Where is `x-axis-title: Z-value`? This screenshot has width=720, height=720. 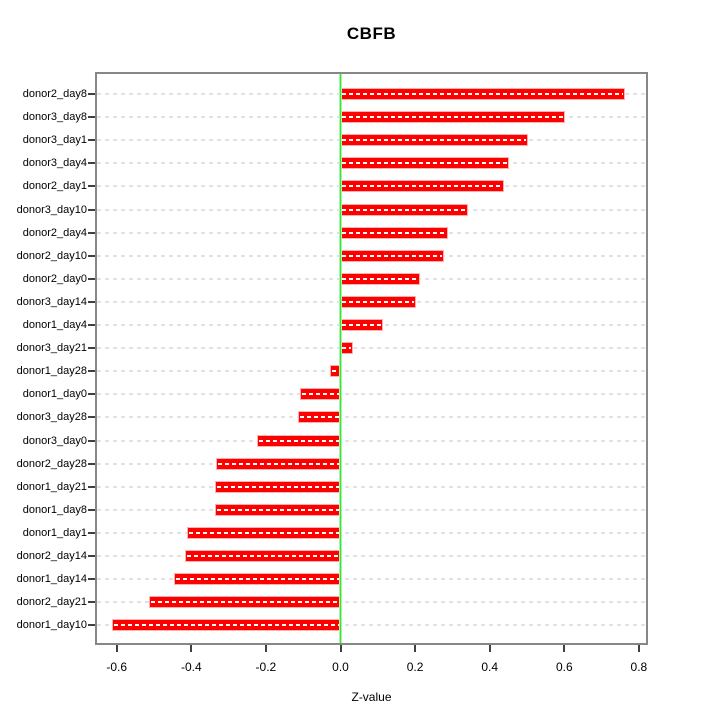
x-axis-title: Z-value is located at coordinates (371, 697).